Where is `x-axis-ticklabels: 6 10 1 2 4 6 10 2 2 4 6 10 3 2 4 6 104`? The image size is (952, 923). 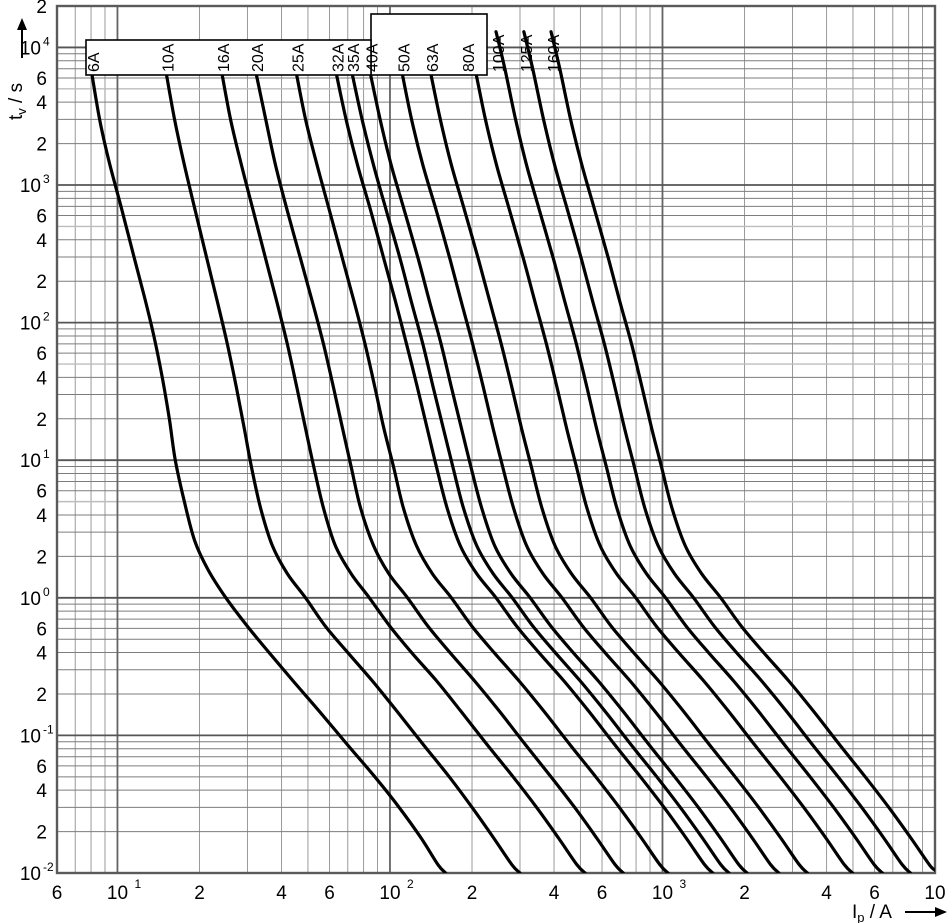
x-axis-ticklabels: 6 10 1 2 4 6 10 2 2 4 6 10 3 2 4 6 104 is located at coordinates (499, 890).